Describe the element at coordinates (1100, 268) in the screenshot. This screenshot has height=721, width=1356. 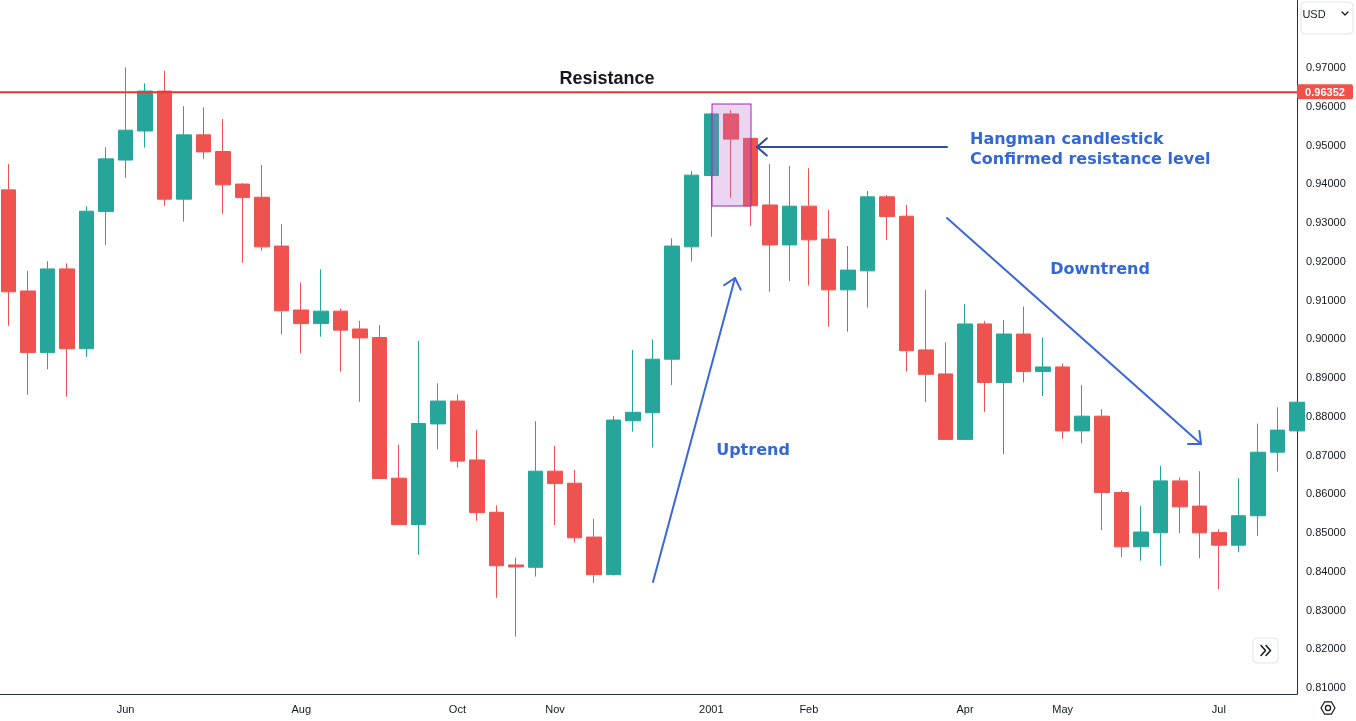
I see `annotation: Downtrend` at that location.